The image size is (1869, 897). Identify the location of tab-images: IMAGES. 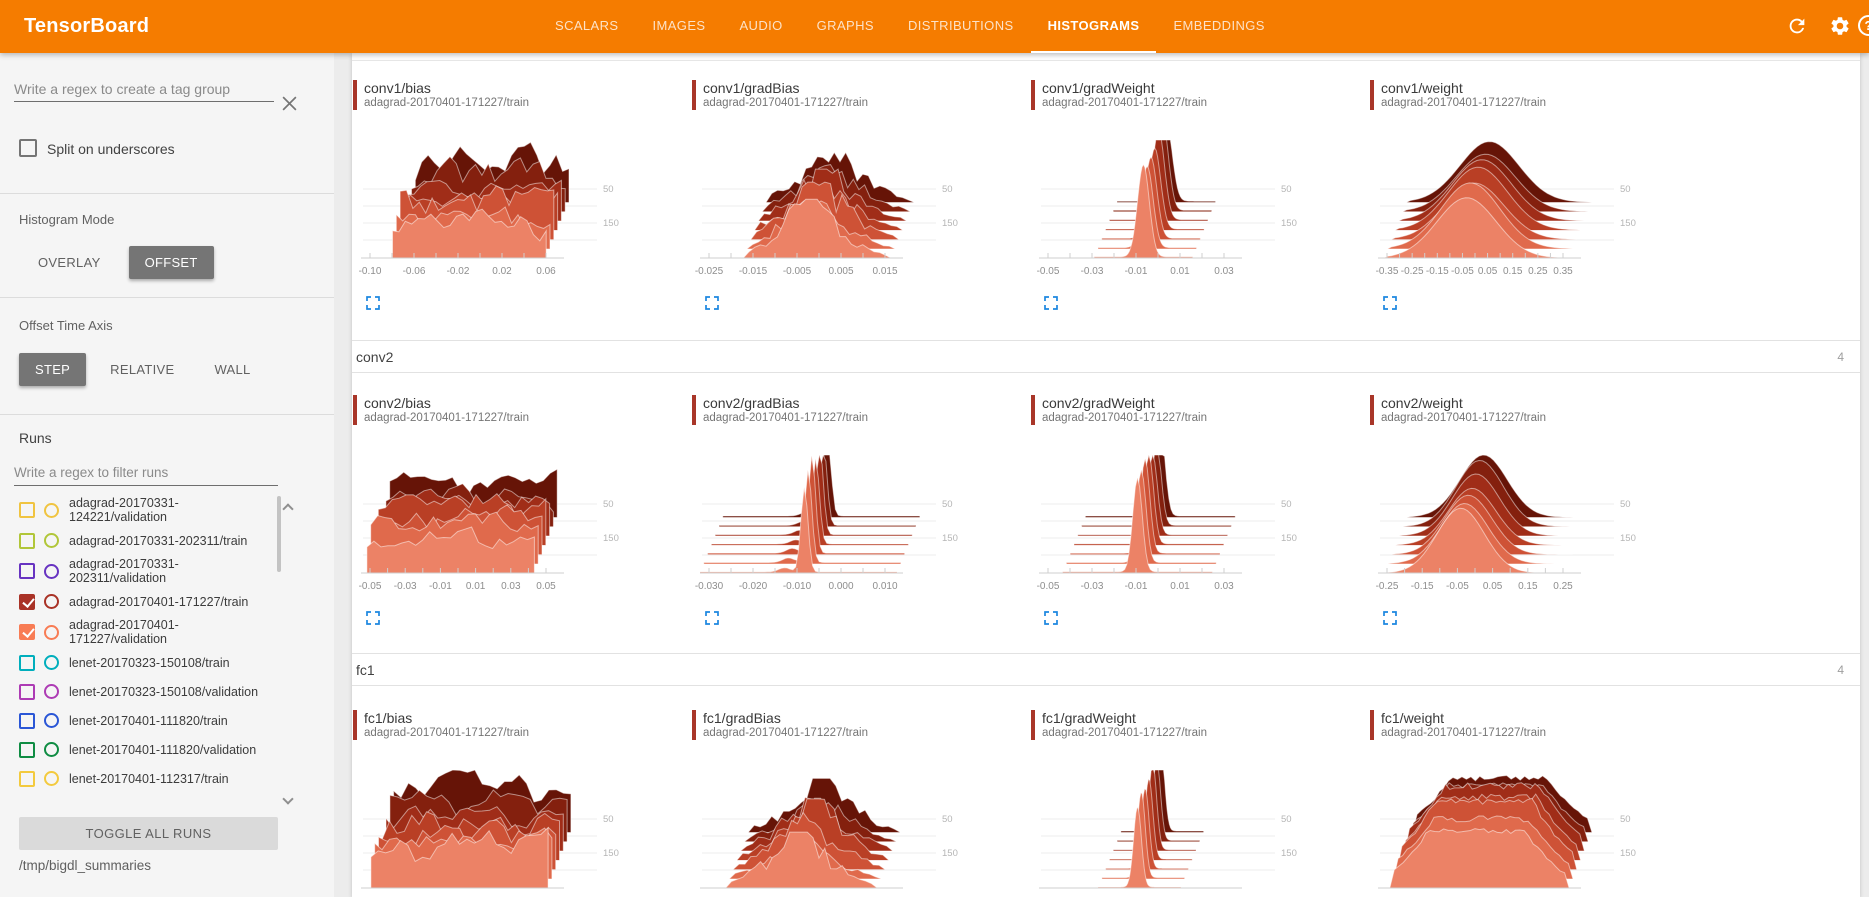
(679, 25).